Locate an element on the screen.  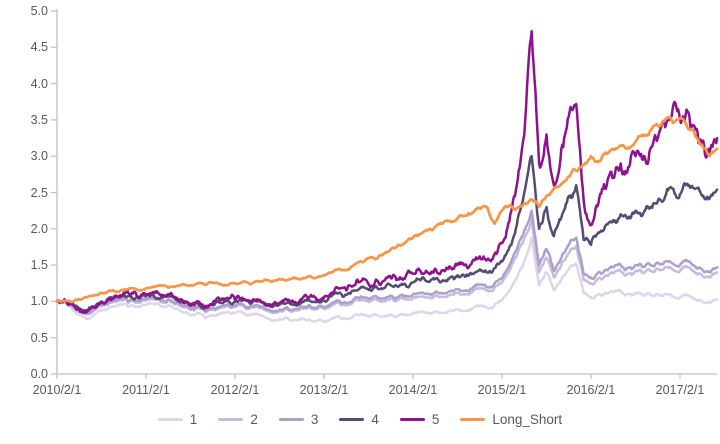
legend-item-5: 5 is located at coordinates (419, 419).